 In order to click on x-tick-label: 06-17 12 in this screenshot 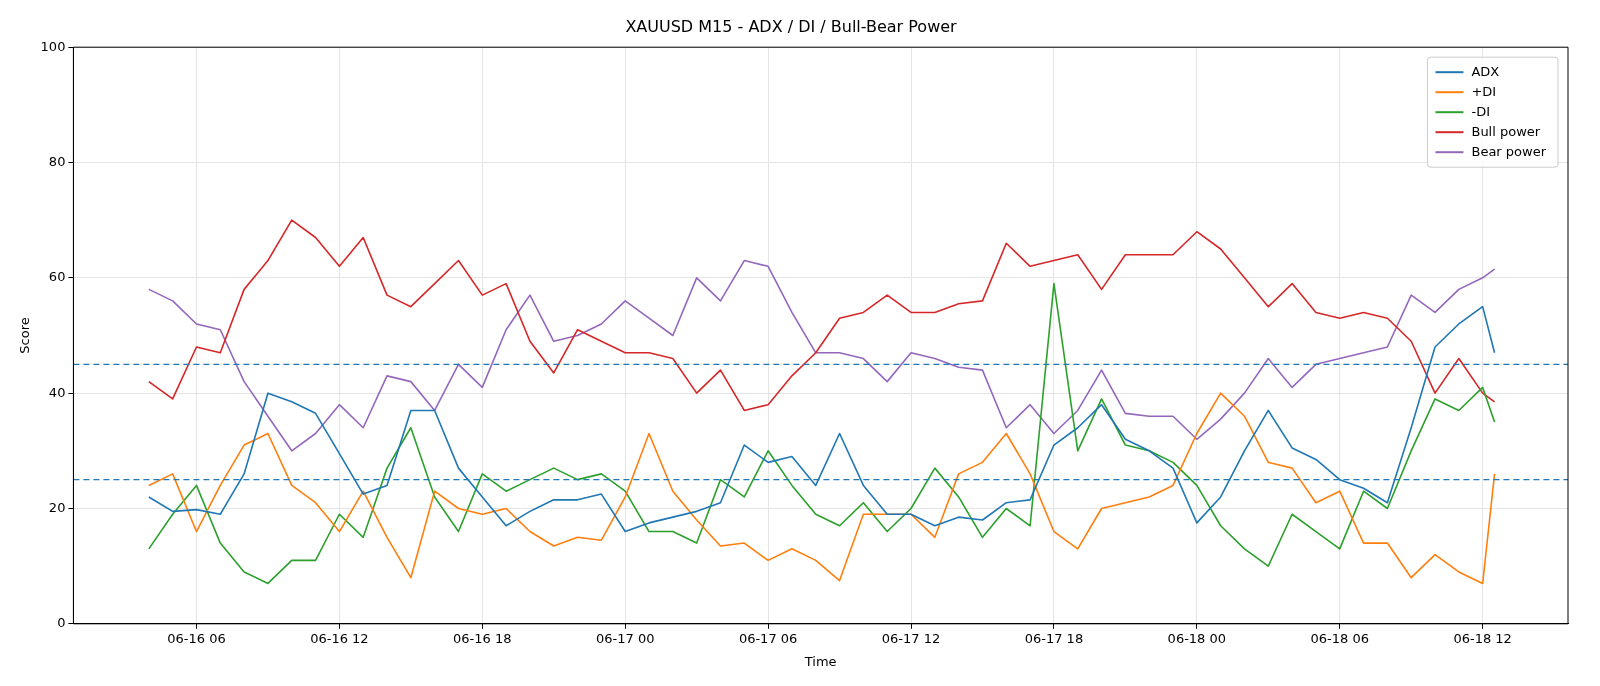, I will do `click(911, 638)`.